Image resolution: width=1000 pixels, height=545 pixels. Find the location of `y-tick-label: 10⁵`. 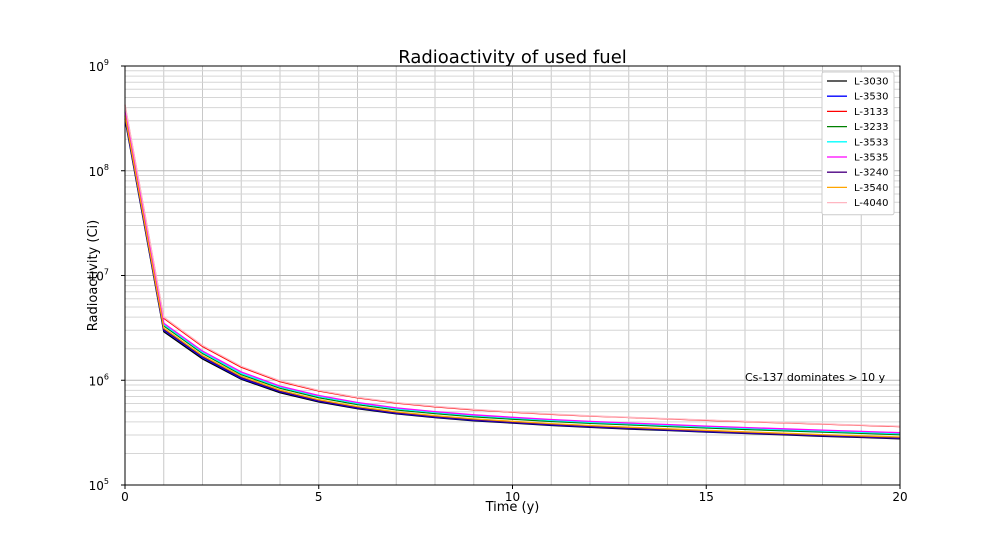

y-tick-label: 10⁵ is located at coordinates (99, 485).